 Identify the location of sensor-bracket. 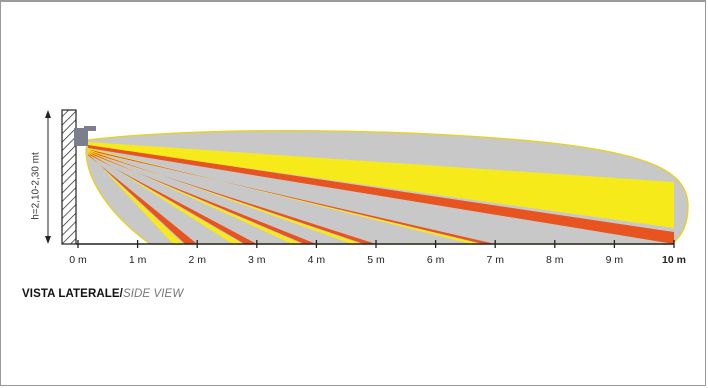
(90, 128).